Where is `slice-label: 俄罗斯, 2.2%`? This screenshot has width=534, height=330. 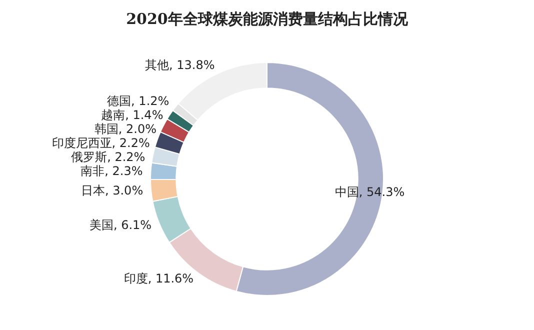
slice-label: 俄罗斯, 2.2% is located at coordinates (108, 157).